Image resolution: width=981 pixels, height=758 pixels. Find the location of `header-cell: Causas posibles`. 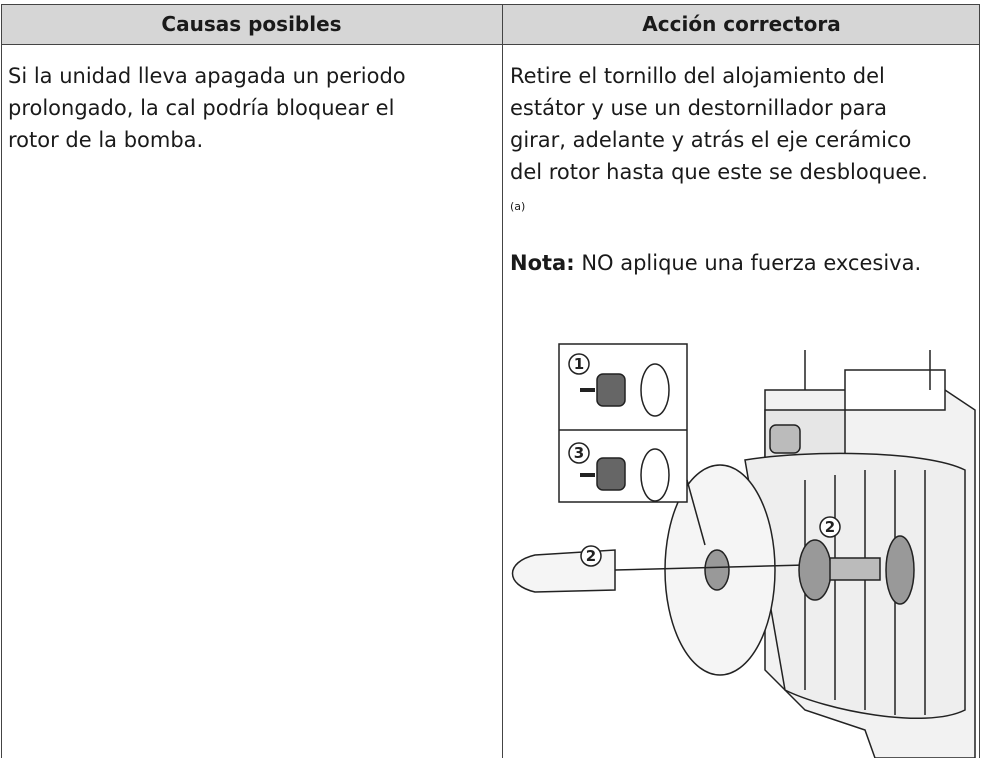

header-cell: Causas posibles is located at coordinates (251, 24).